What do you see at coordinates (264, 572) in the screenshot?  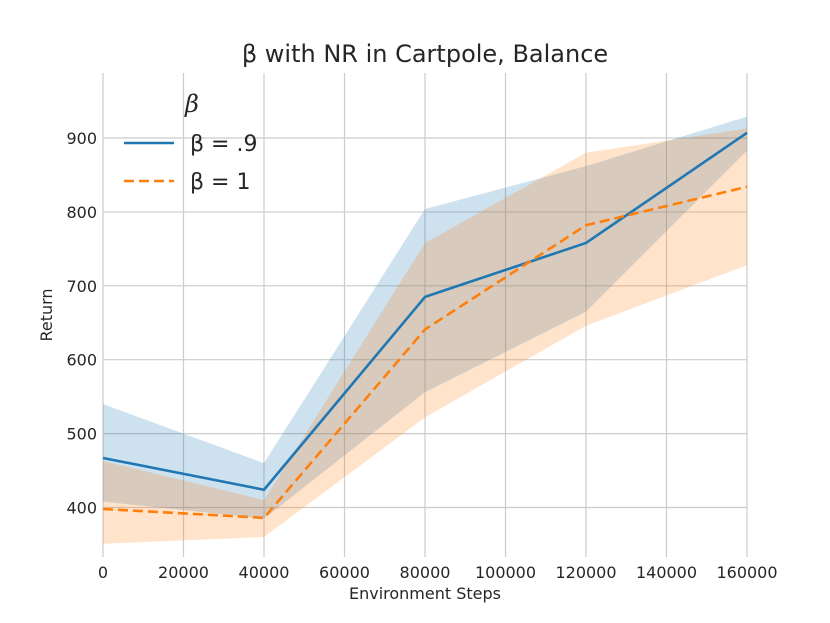 I see `x-tick-label: 40000` at bounding box center [264, 572].